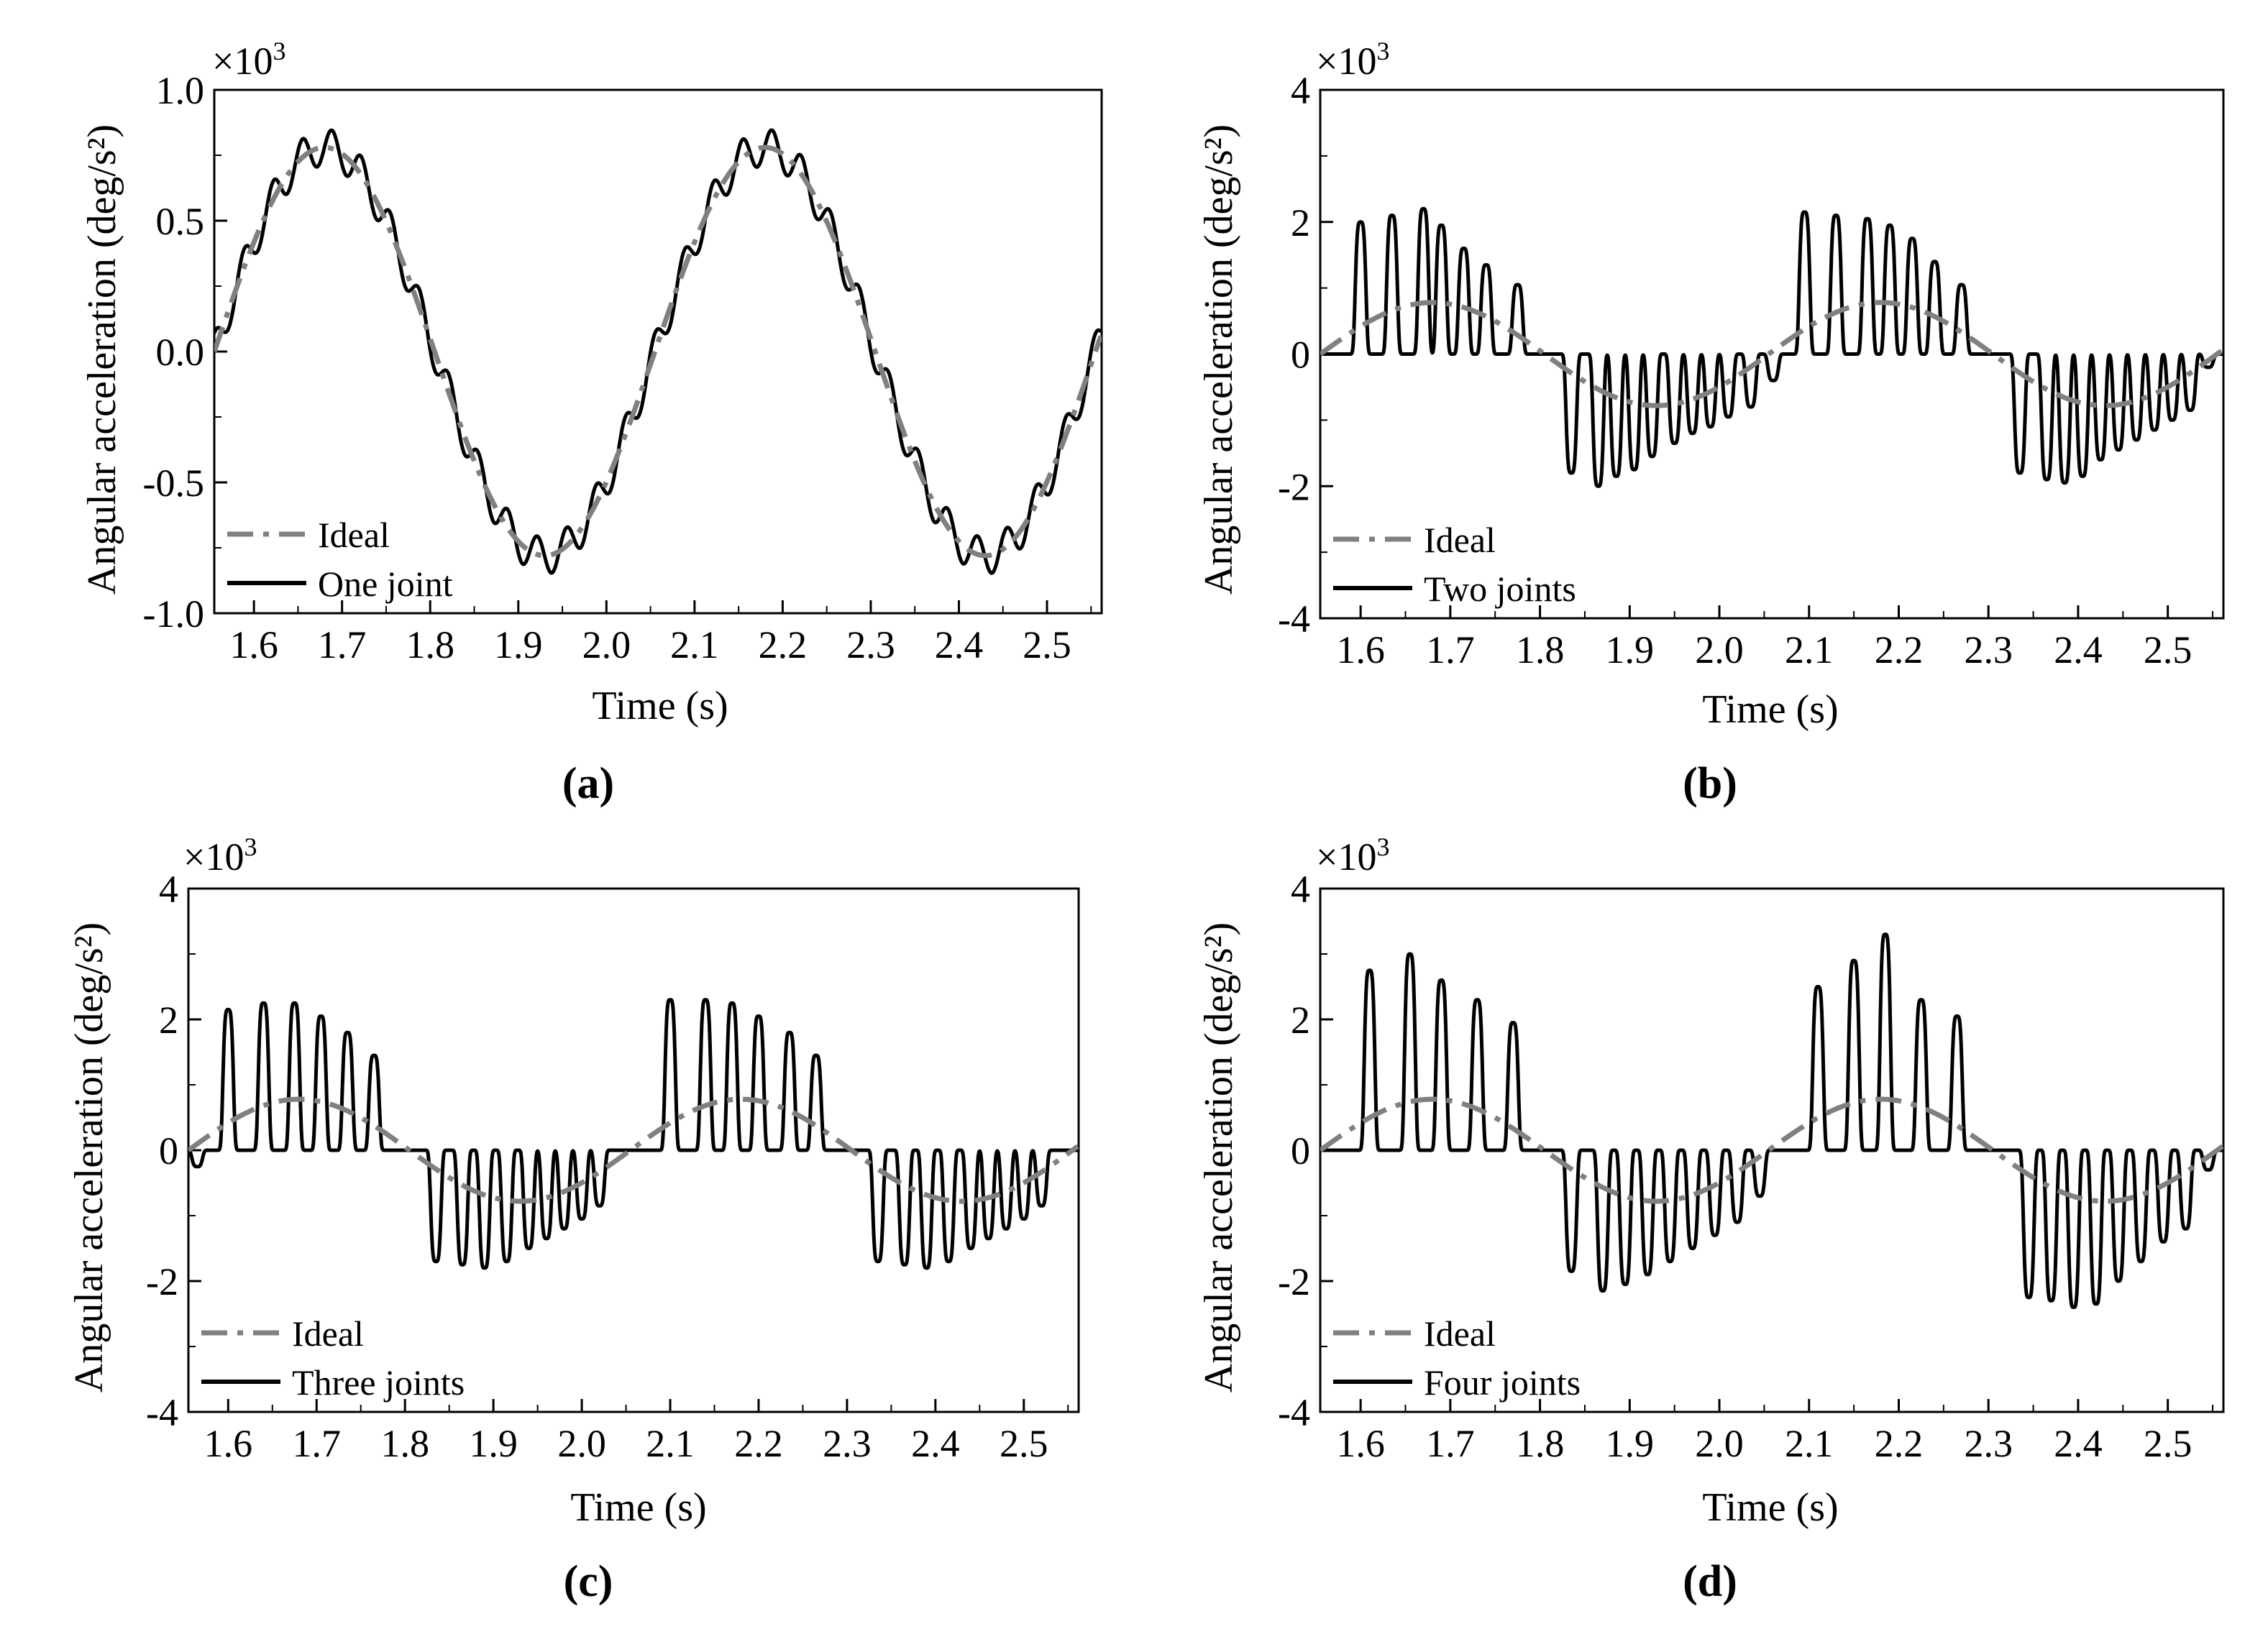  What do you see at coordinates (588, 783) in the screenshot?
I see `panel-a-caption: (a)` at bounding box center [588, 783].